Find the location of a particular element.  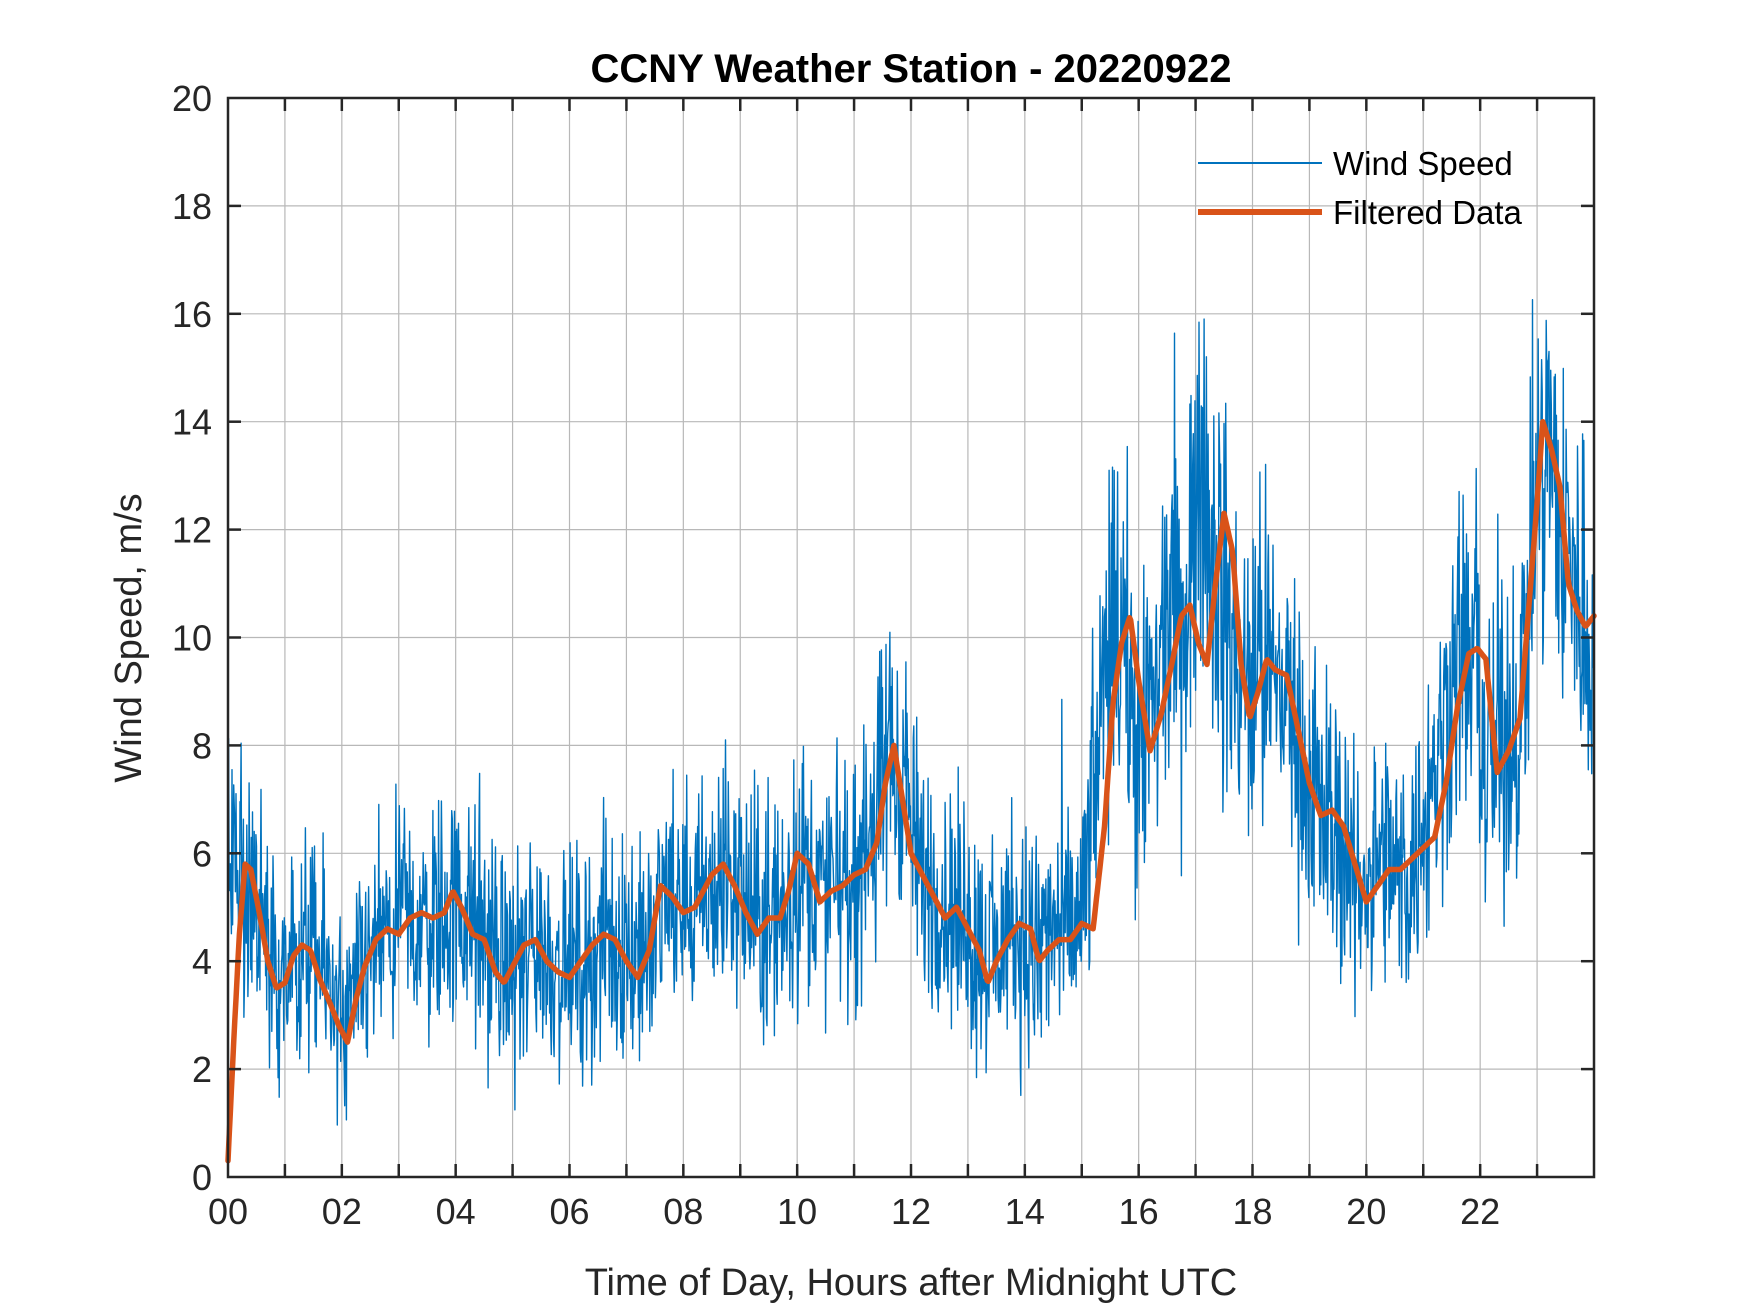

y-tick-label: 14 is located at coordinates (192, 422).